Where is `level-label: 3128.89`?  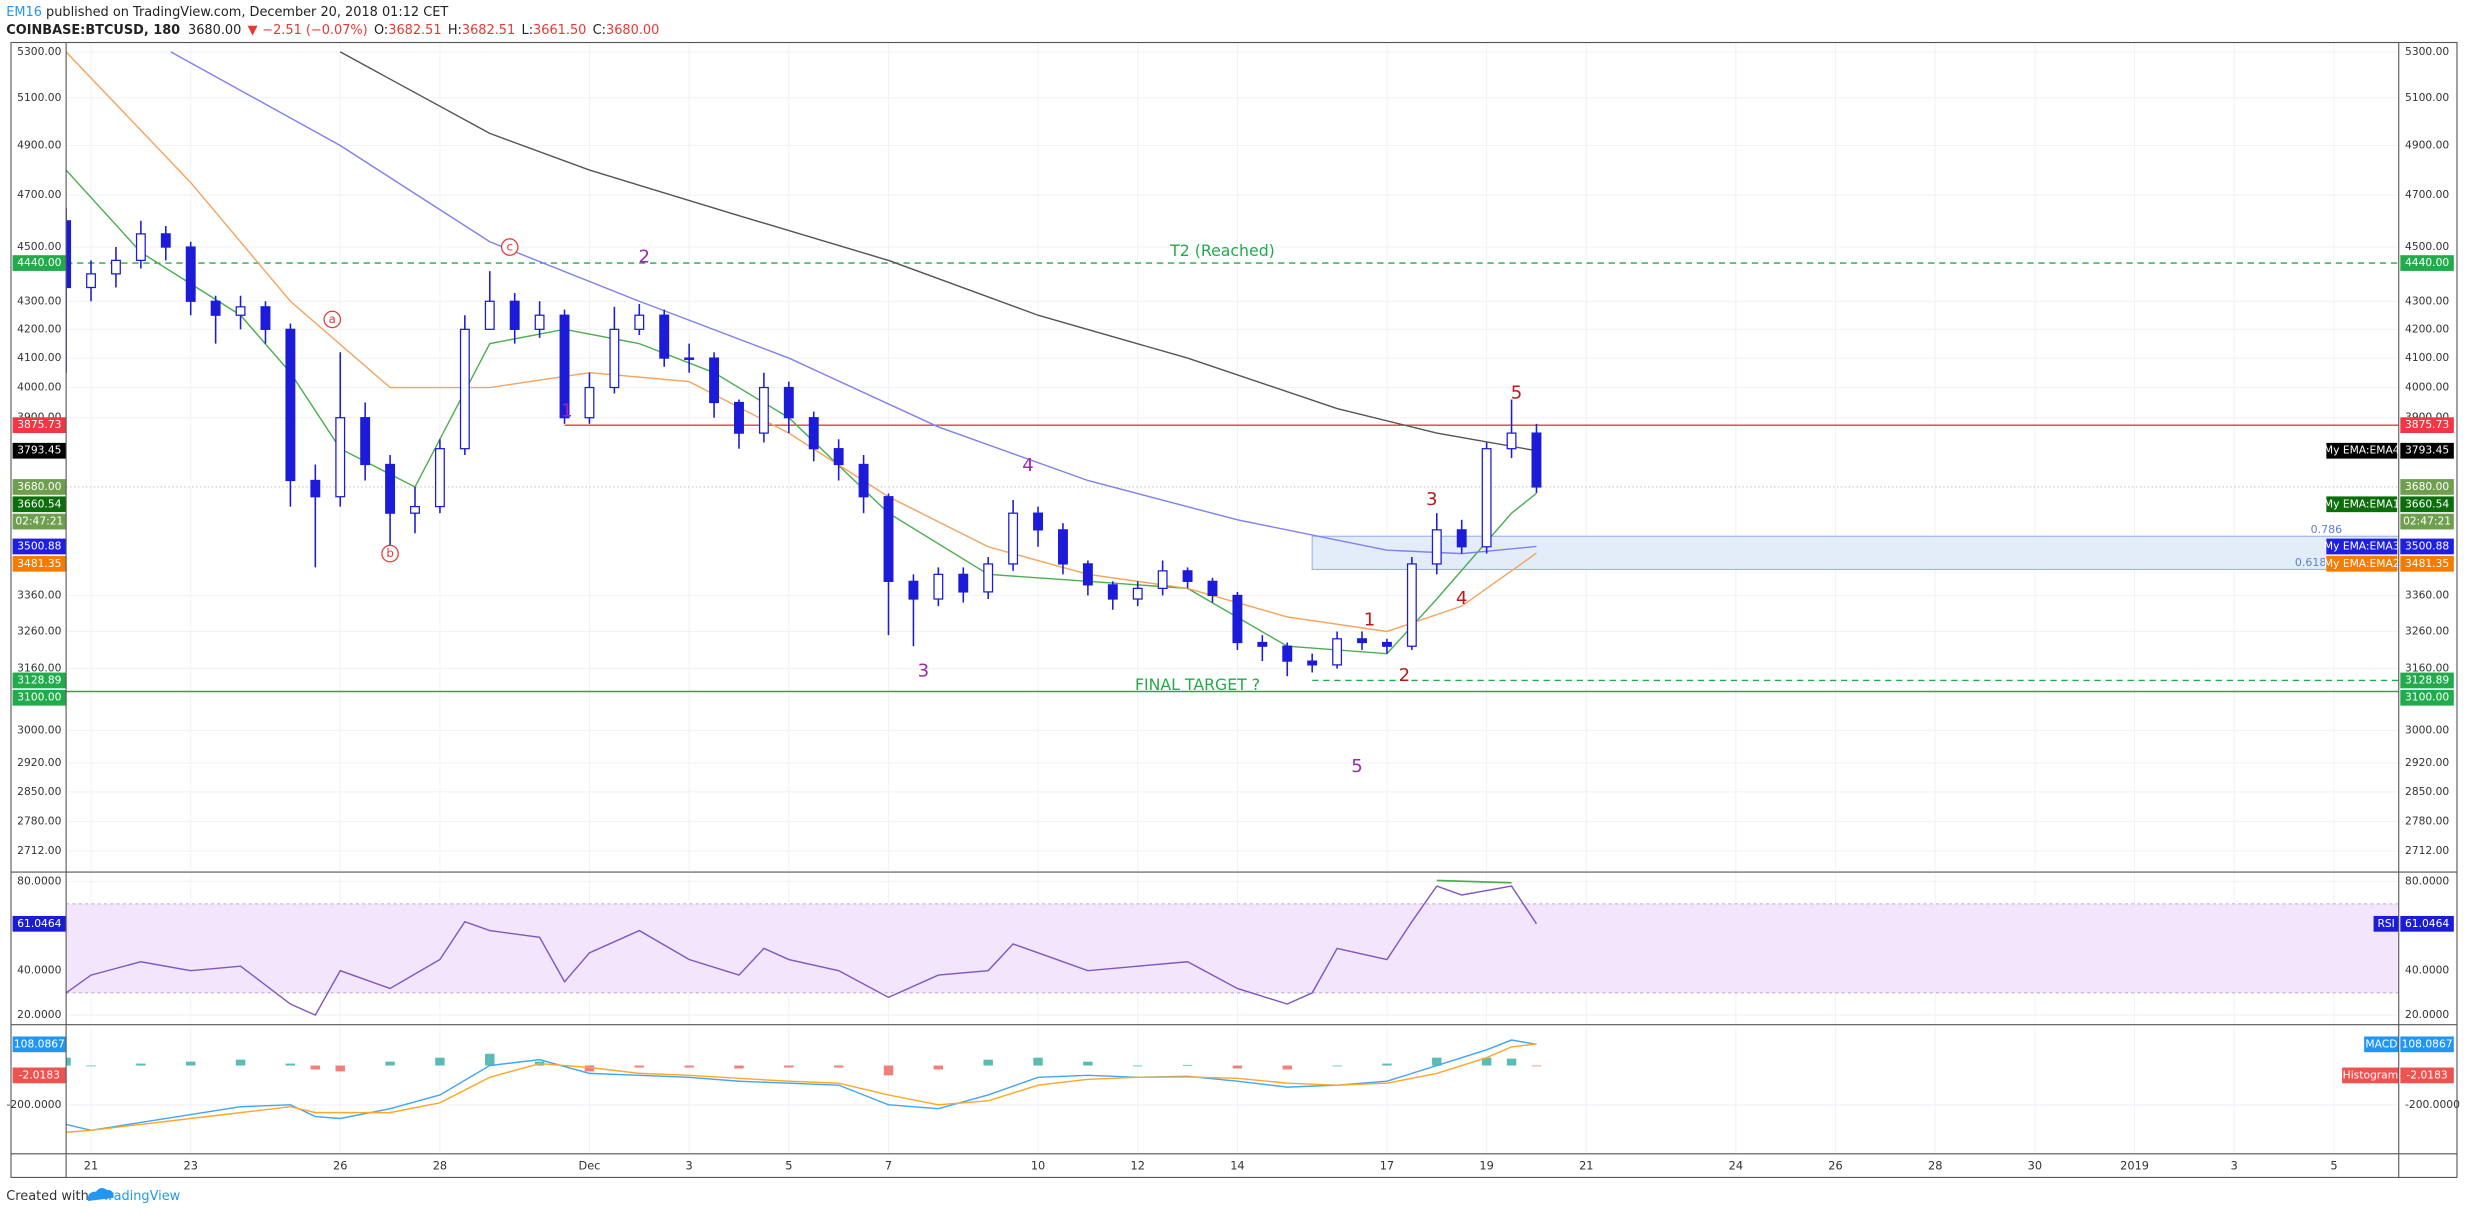
level-label: 3128.89 is located at coordinates (2427, 679).